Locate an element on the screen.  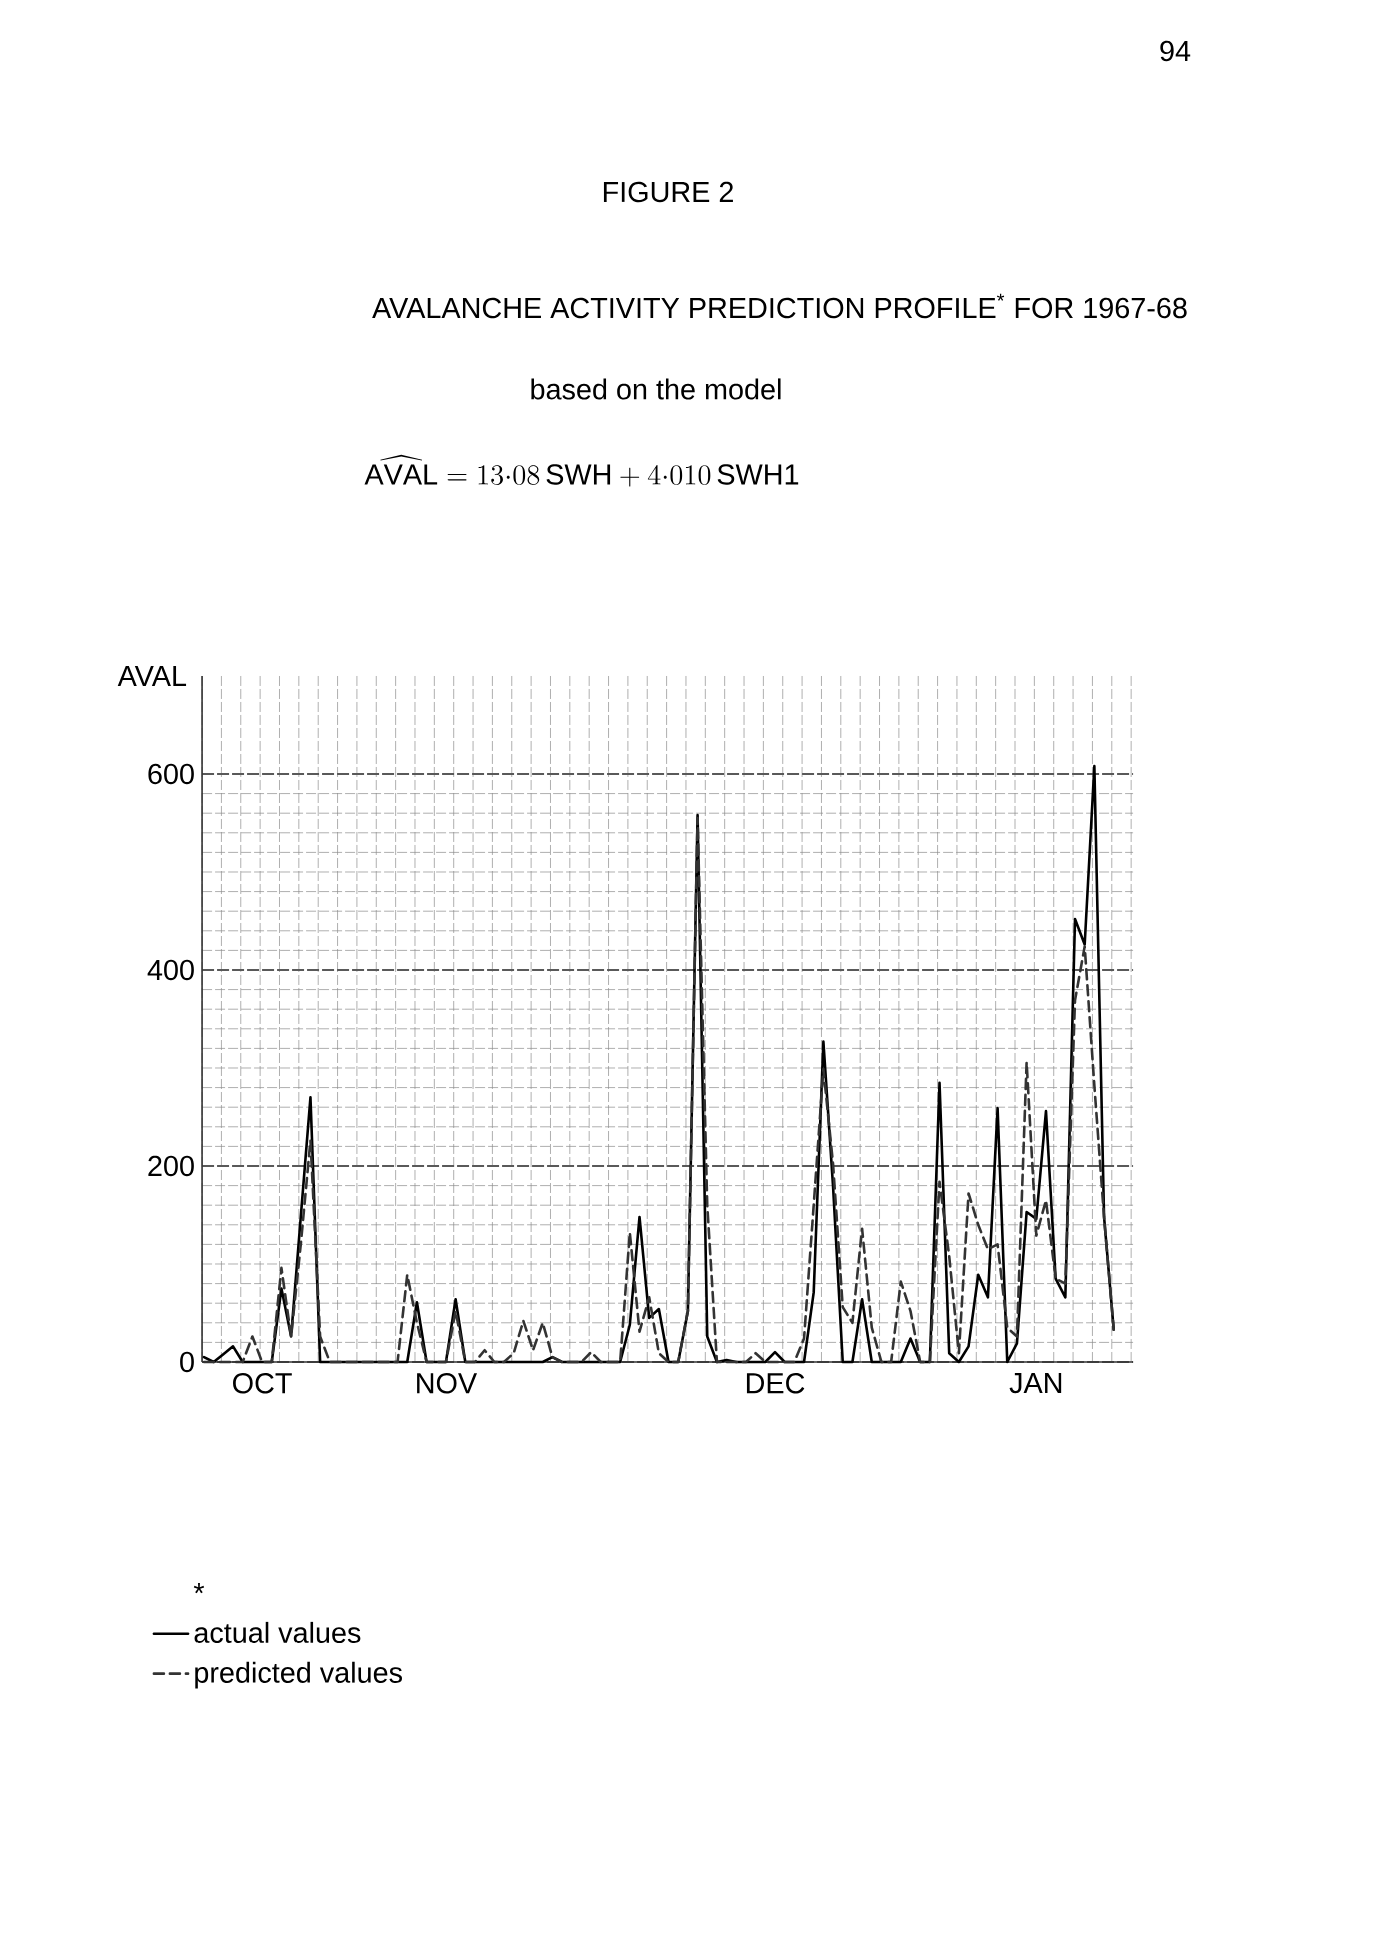
caption: FIGURE 2 is located at coordinates (668, 192).